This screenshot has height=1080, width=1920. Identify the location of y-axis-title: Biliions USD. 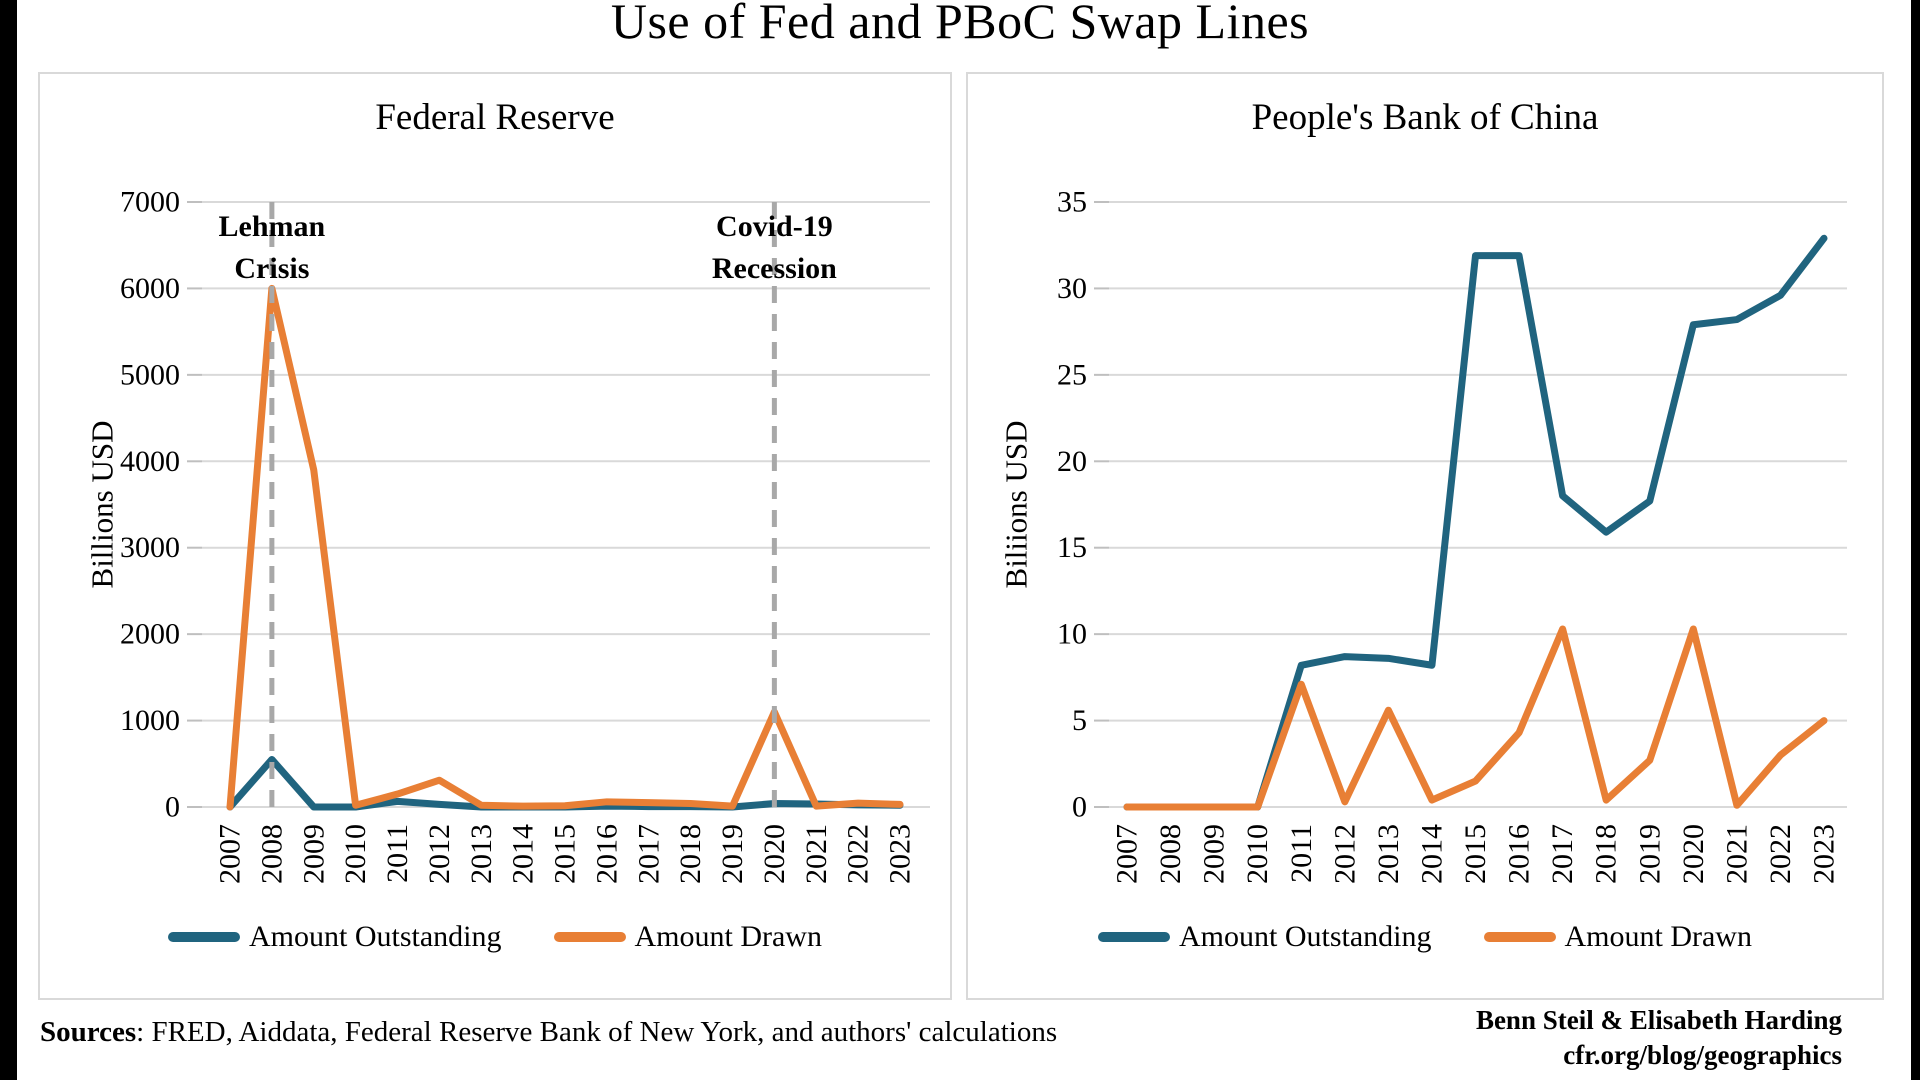
(1016, 505).